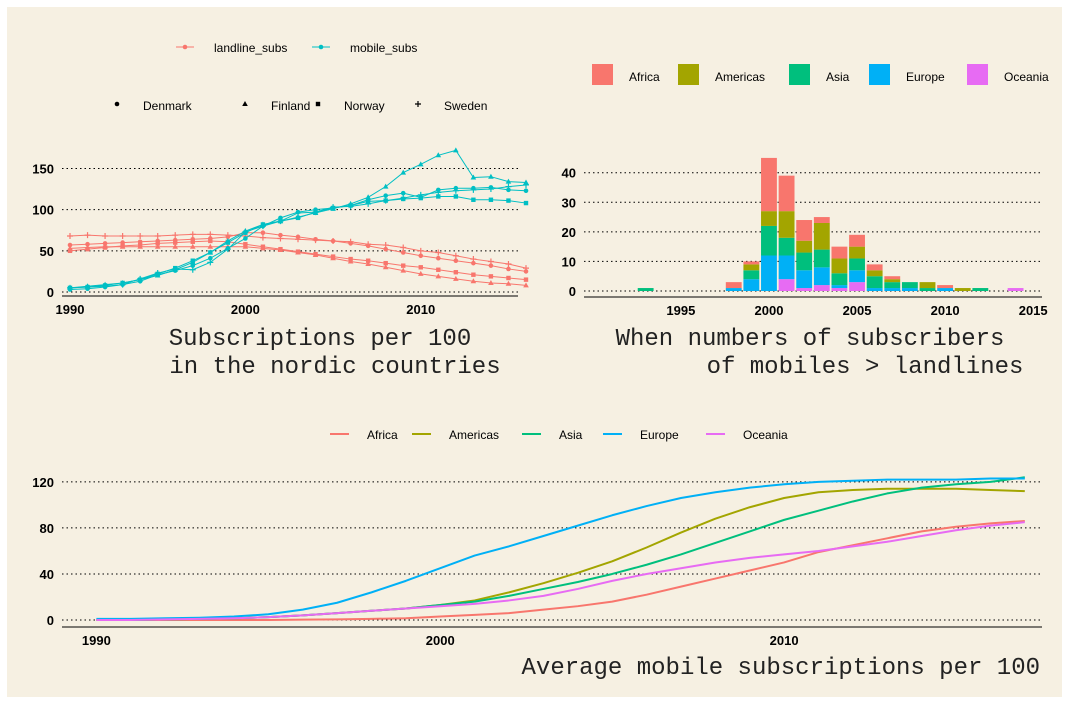 This screenshot has width=1069, height=705. I want to click on x-tick-label: 2000, so click(769, 310).